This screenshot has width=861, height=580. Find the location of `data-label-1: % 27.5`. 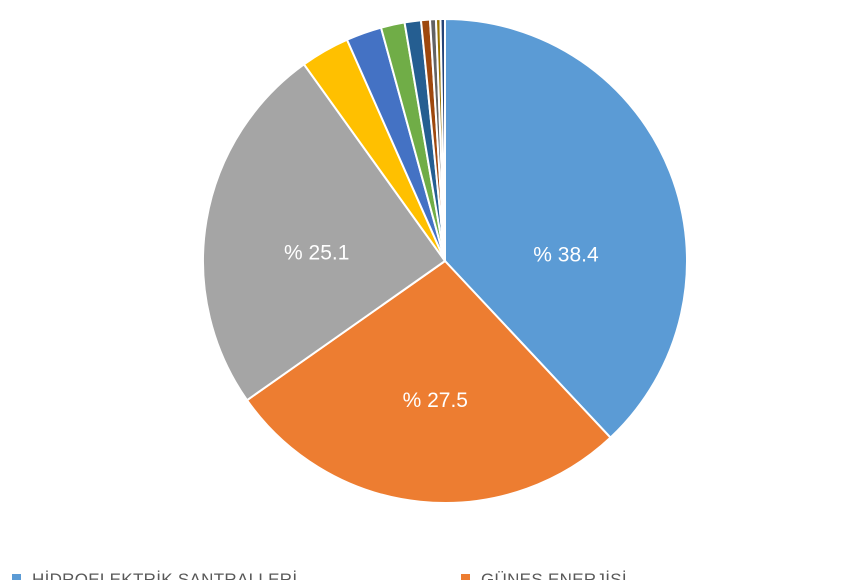

data-label-1: % 27.5 is located at coordinates (435, 400).